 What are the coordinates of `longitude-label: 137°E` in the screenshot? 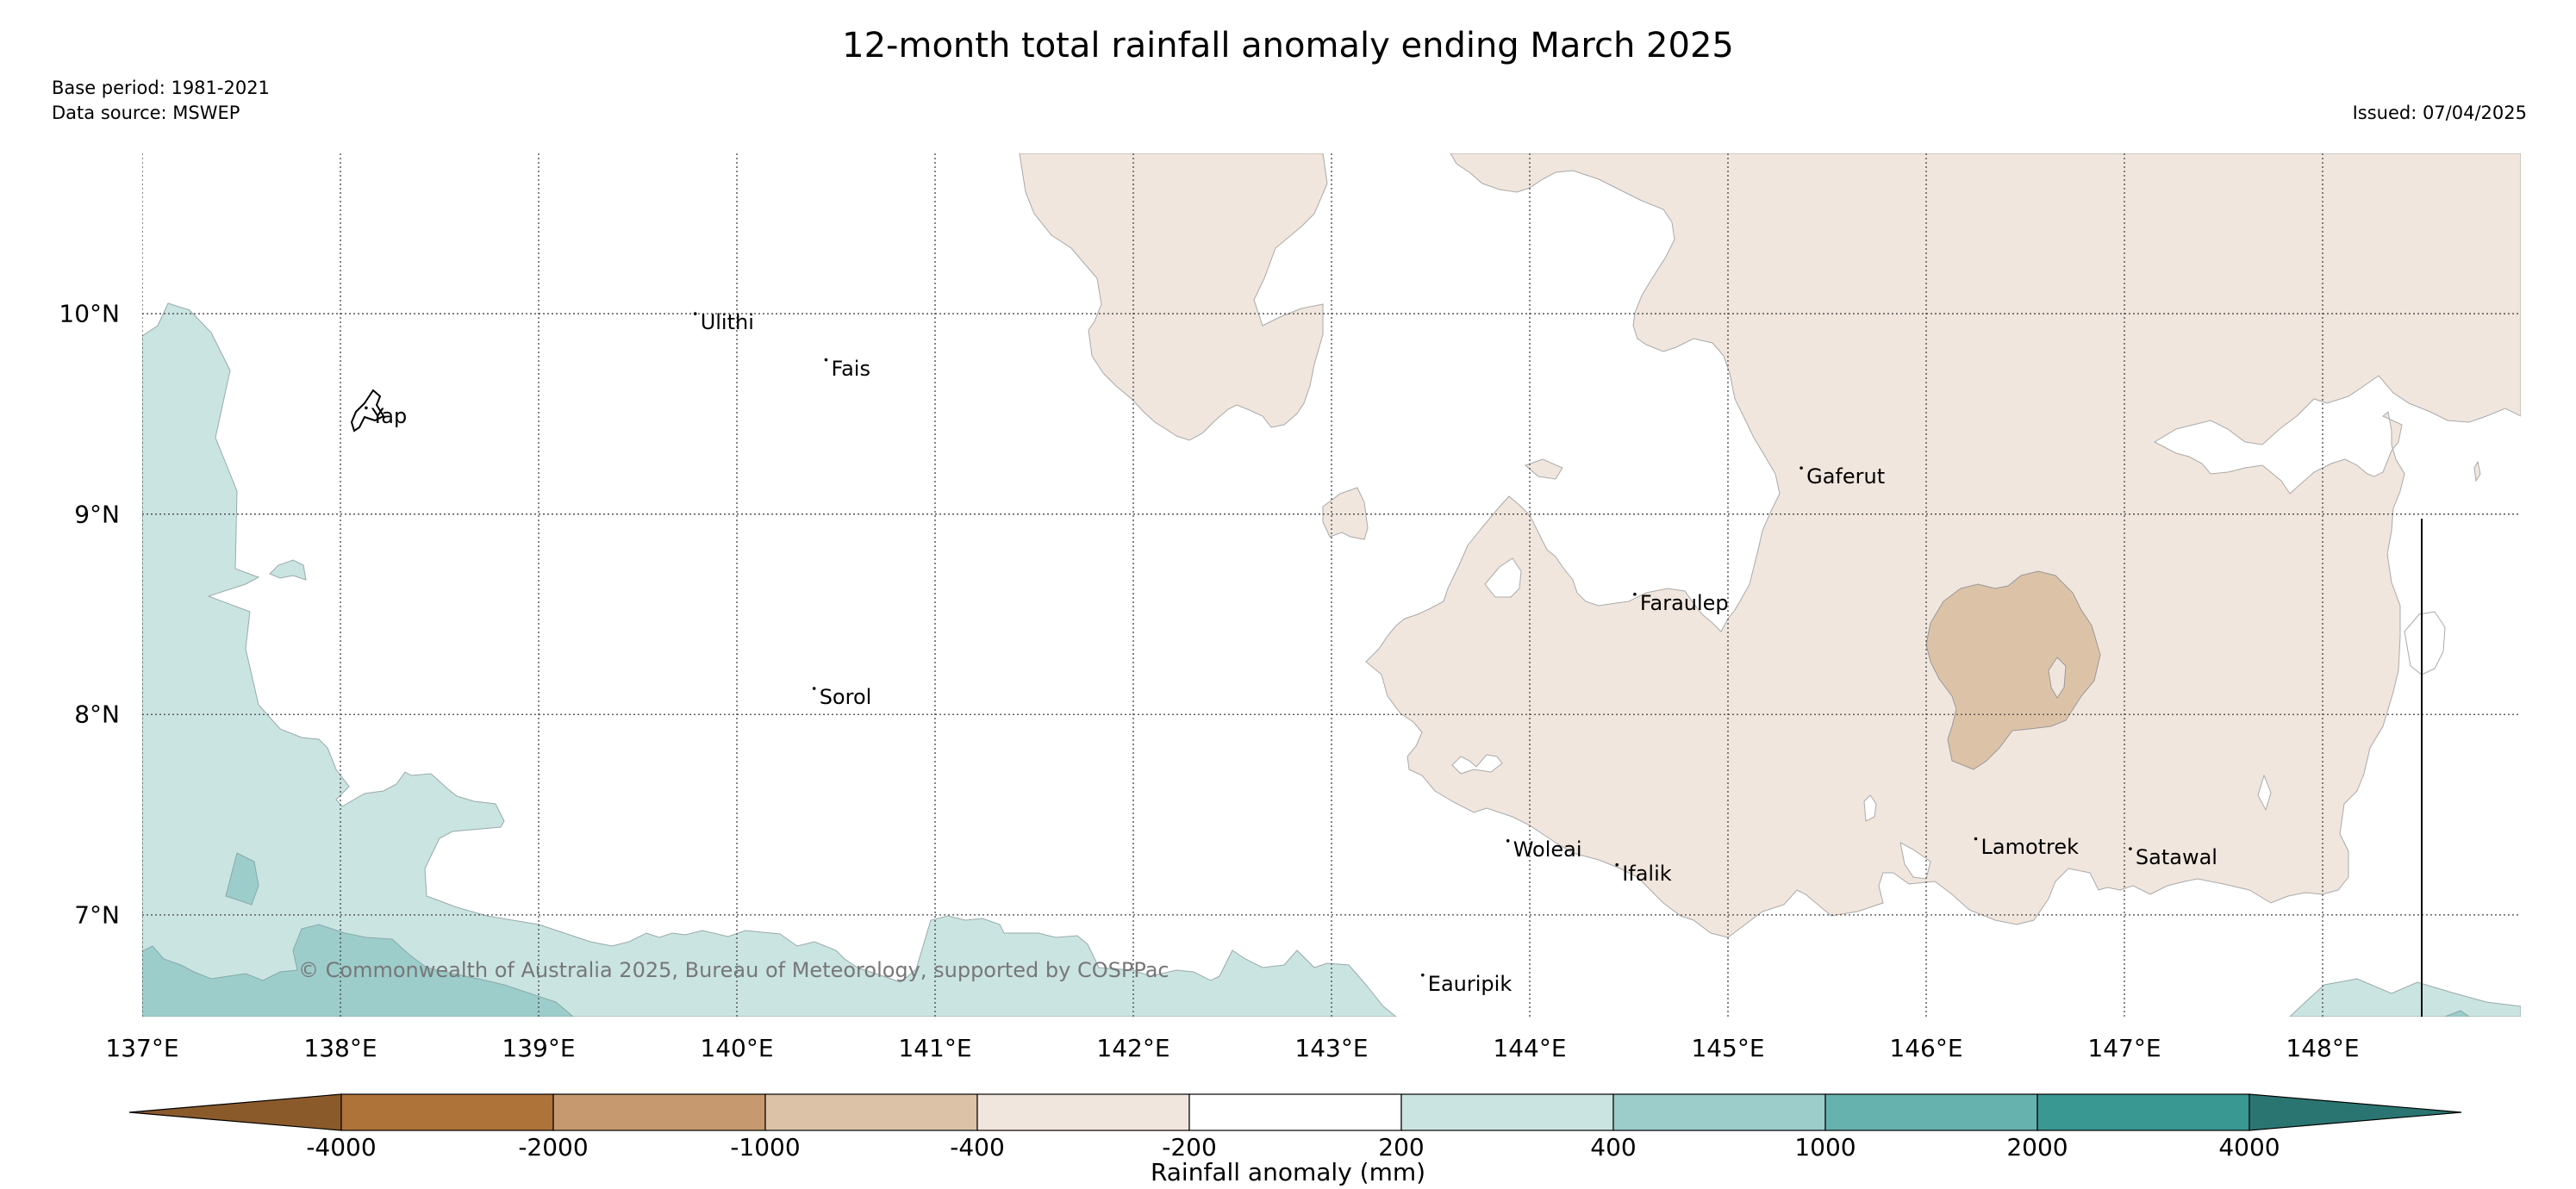 It's located at (142, 1048).